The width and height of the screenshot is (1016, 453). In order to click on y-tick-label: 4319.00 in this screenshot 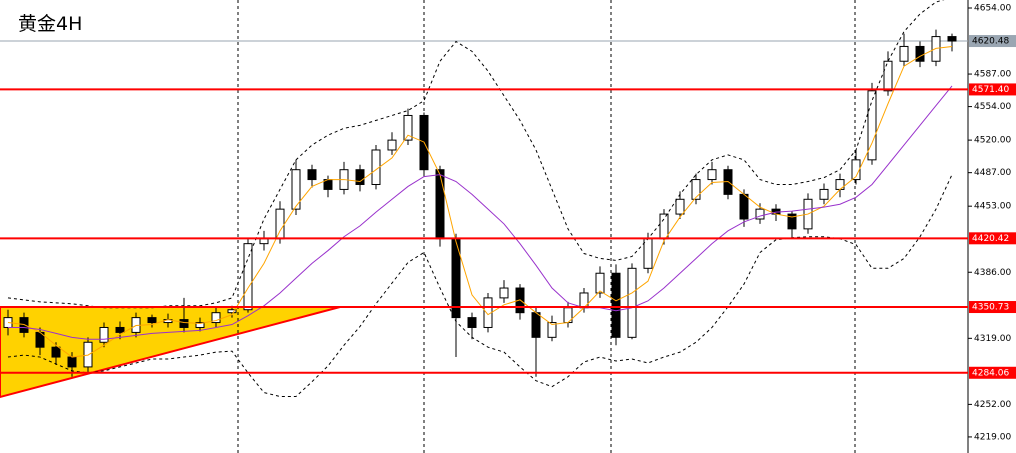, I will do `click(992, 339)`.